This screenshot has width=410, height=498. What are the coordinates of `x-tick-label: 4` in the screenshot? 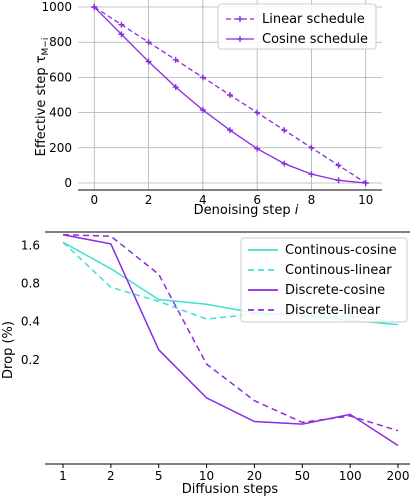 It's located at (203, 200).